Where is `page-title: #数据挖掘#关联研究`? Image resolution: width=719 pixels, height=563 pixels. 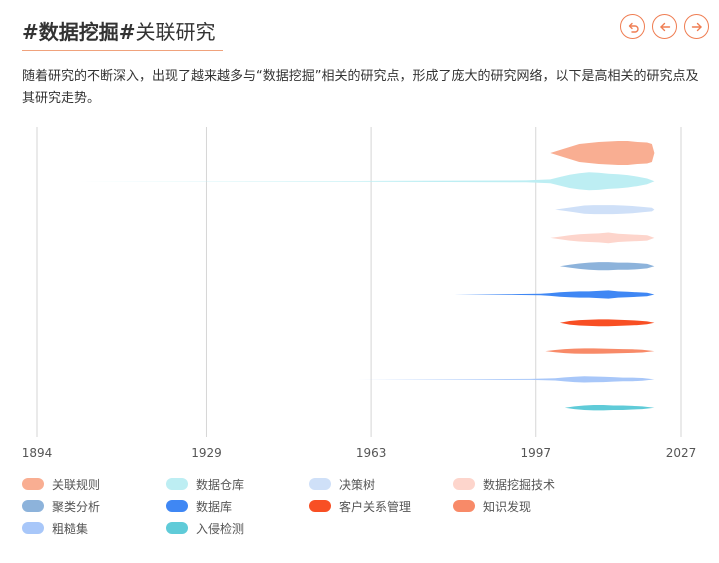
page-title: #数据挖掘#关联研究 is located at coordinates (119, 30).